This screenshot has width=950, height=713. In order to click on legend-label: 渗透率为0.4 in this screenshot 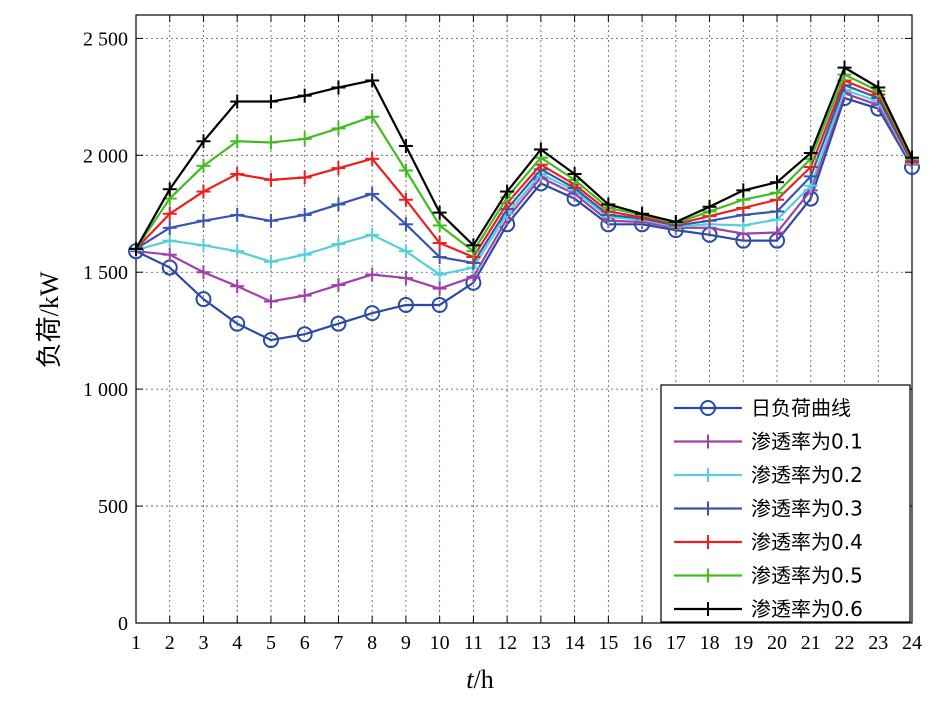, I will do `click(807, 542)`.